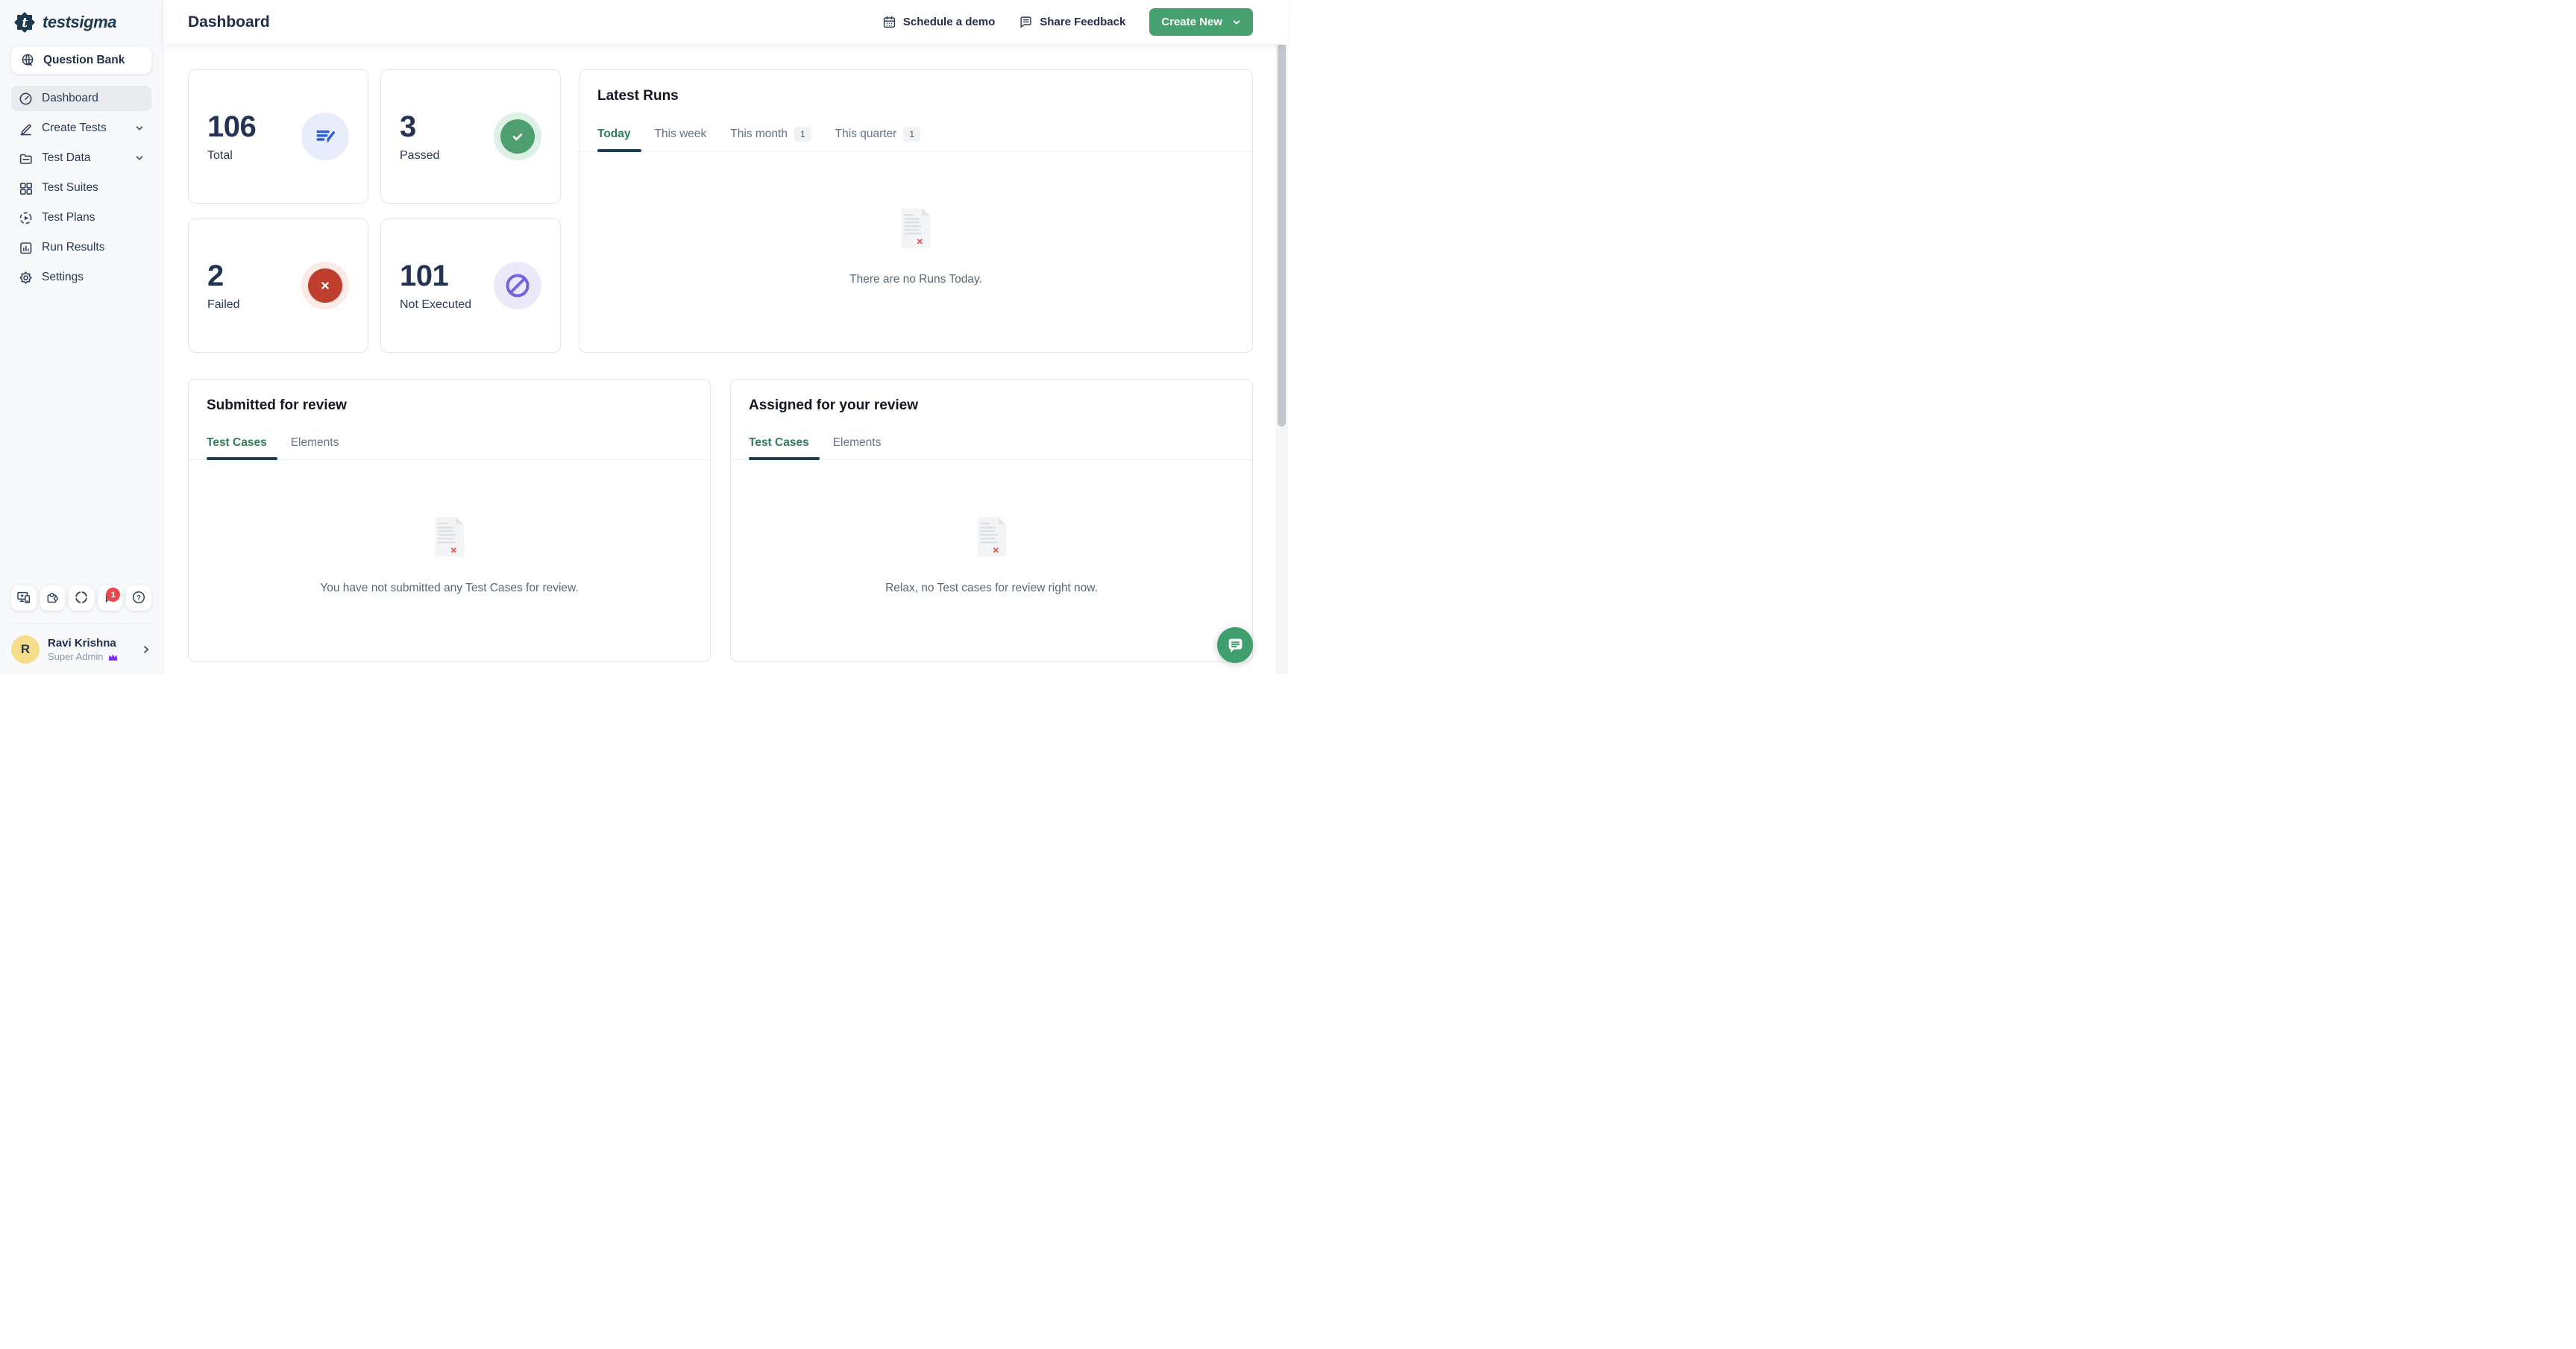 The height and width of the screenshot is (1349, 2576). I want to click on sidebar-nav: Dashboard Create Tests, so click(81, 188).